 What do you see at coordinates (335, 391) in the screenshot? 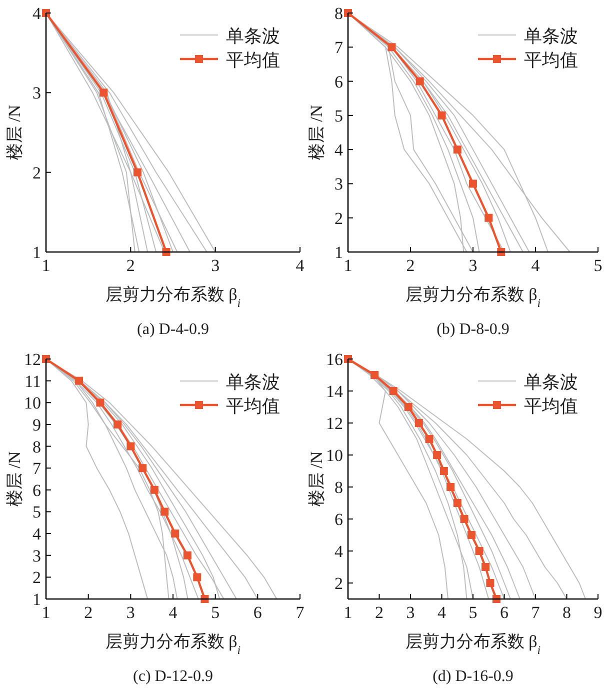
I see `y-tick-label: 14` at bounding box center [335, 391].